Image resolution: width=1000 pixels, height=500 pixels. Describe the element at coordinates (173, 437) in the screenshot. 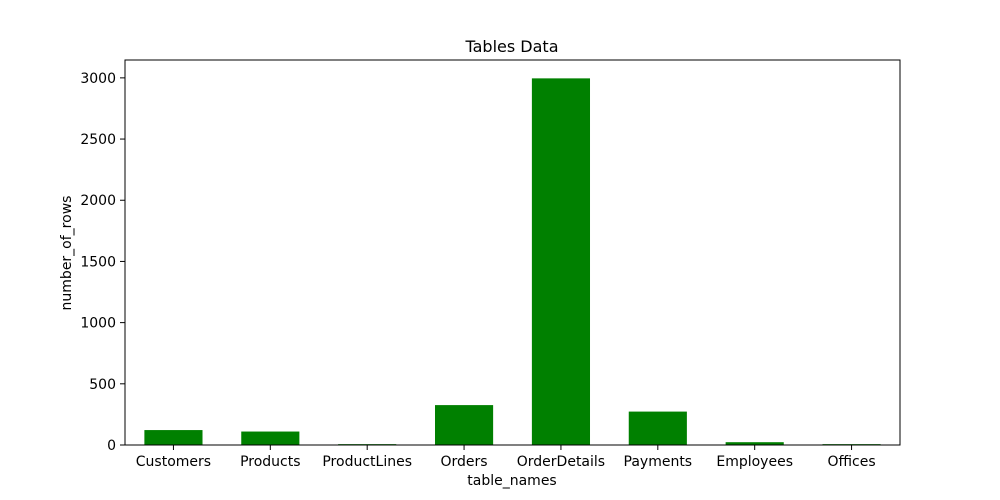

I see `bar-customers` at that location.